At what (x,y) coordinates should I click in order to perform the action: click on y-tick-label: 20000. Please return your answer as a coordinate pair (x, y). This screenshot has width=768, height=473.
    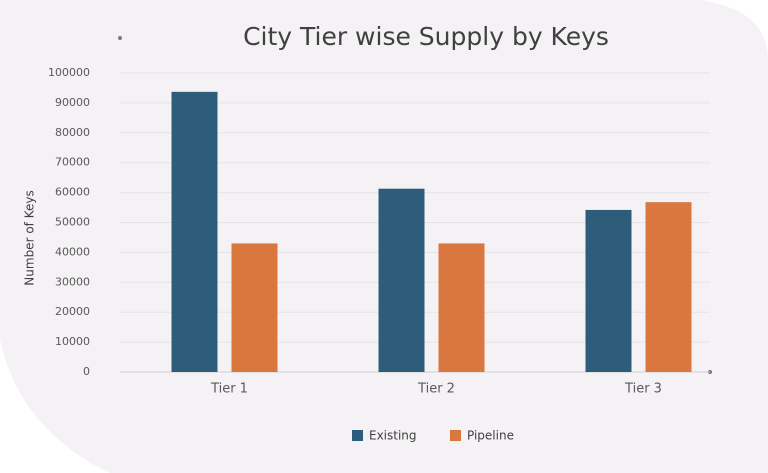
    Looking at the image, I should click on (72, 311).